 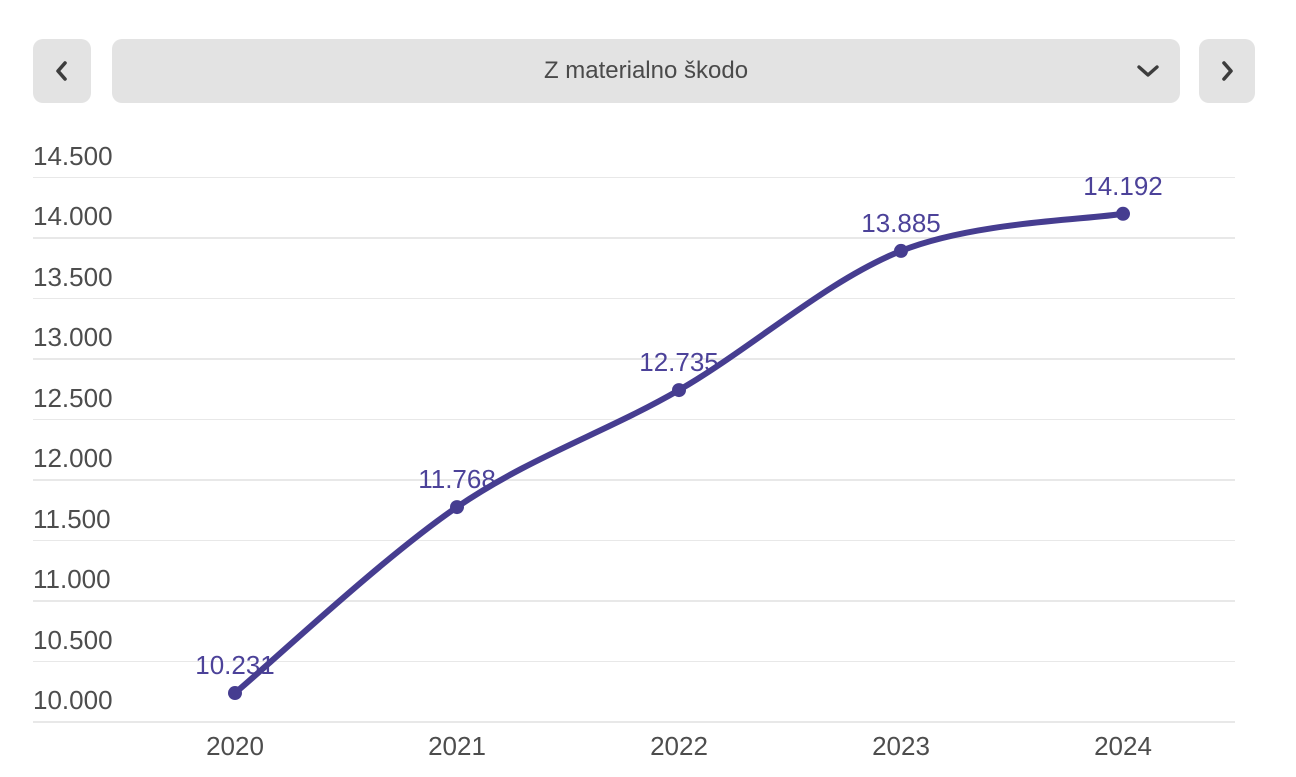 What do you see at coordinates (901, 223) in the screenshot?
I see `data-point-label: 13.885` at bounding box center [901, 223].